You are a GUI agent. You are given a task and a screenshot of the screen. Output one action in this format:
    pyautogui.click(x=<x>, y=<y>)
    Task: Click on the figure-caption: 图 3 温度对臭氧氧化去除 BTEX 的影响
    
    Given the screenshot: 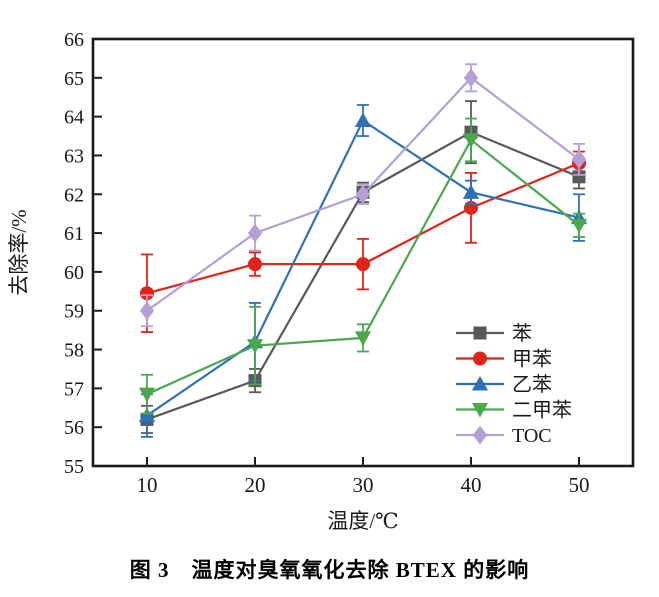 What is the action you would take?
    pyautogui.click(x=329, y=570)
    